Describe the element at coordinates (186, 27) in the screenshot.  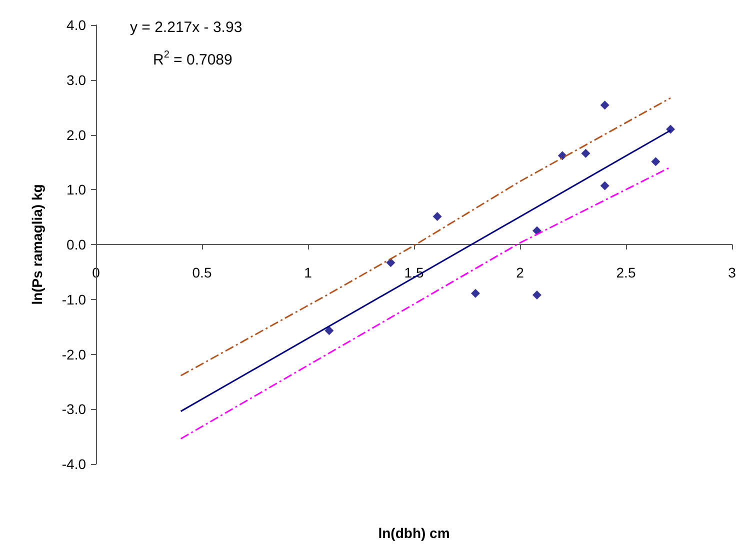
I see `annotation: y = 2.217x - 3.93` at that location.